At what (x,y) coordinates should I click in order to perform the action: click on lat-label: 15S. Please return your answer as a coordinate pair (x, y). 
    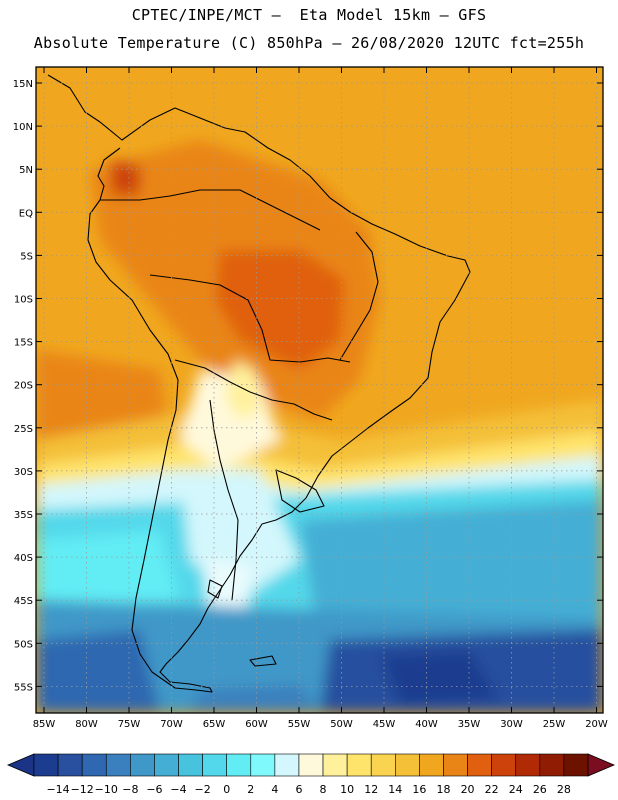
    Looking at the image, I should click on (23, 343).